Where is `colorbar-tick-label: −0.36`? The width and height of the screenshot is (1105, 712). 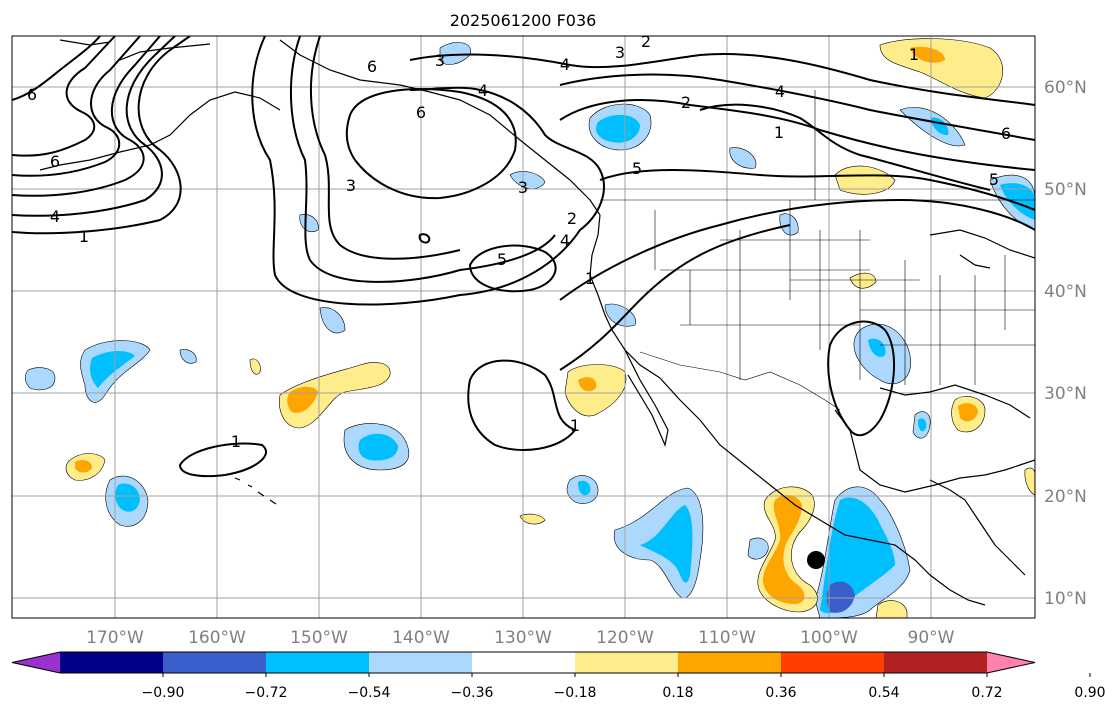
colorbar-tick-label: −0.36 is located at coordinates (472, 693).